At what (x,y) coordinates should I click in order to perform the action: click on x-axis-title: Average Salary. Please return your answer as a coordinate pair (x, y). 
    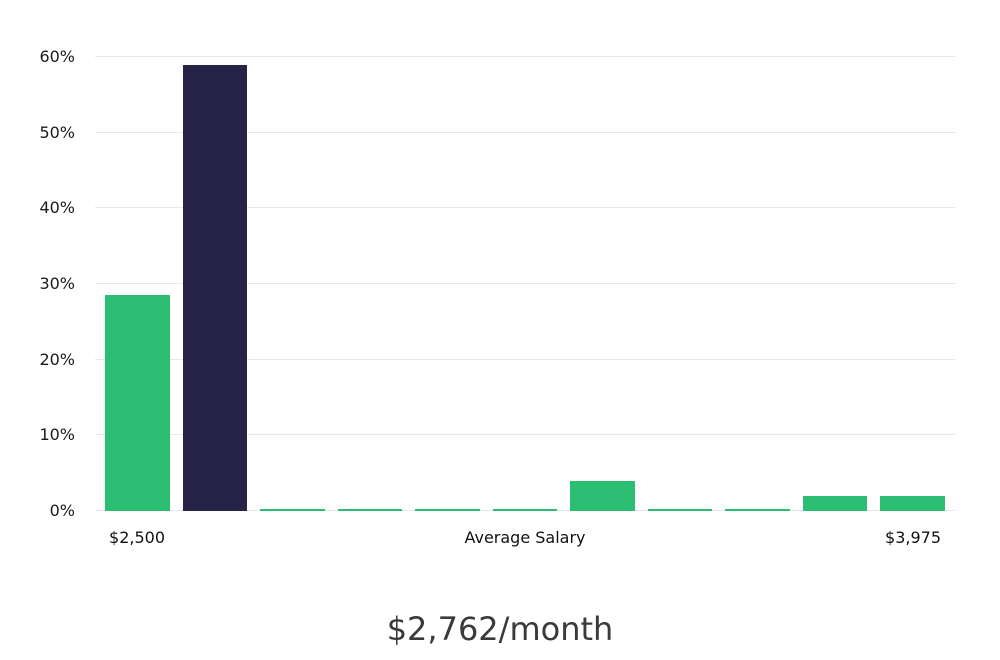
    Looking at the image, I should click on (525, 537).